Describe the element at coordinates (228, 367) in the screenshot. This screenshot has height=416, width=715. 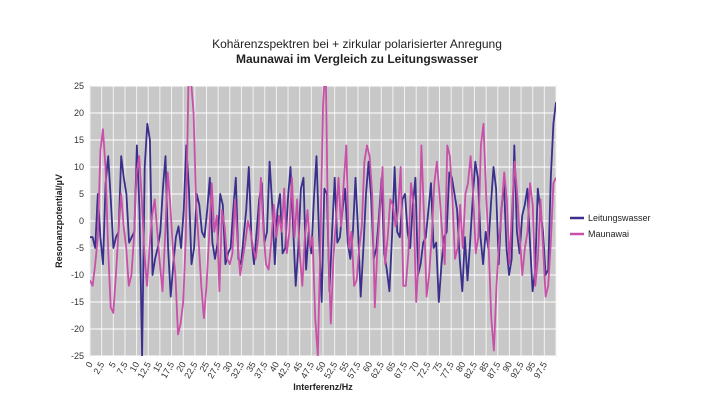
I see `x-tick-label: 30` at that location.